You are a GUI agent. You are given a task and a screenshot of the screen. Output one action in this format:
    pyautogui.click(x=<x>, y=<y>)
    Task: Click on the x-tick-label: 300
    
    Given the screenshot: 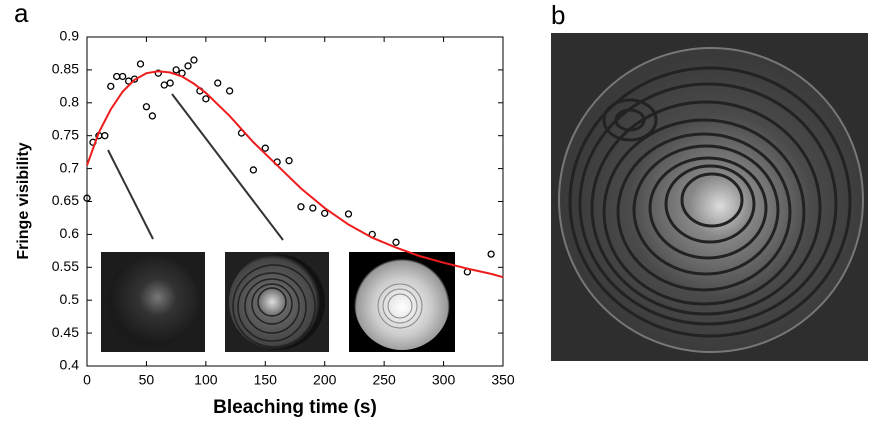 What is the action you would take?
    pyautogui.click(x=444, y=380)
    